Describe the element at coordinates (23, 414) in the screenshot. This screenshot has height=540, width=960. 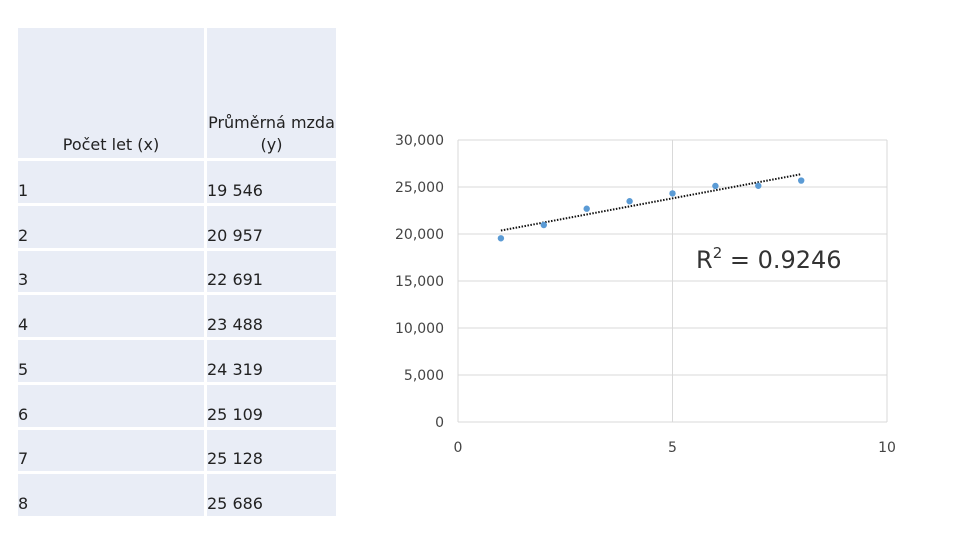
I see `cell-x-value: 6` at that location.